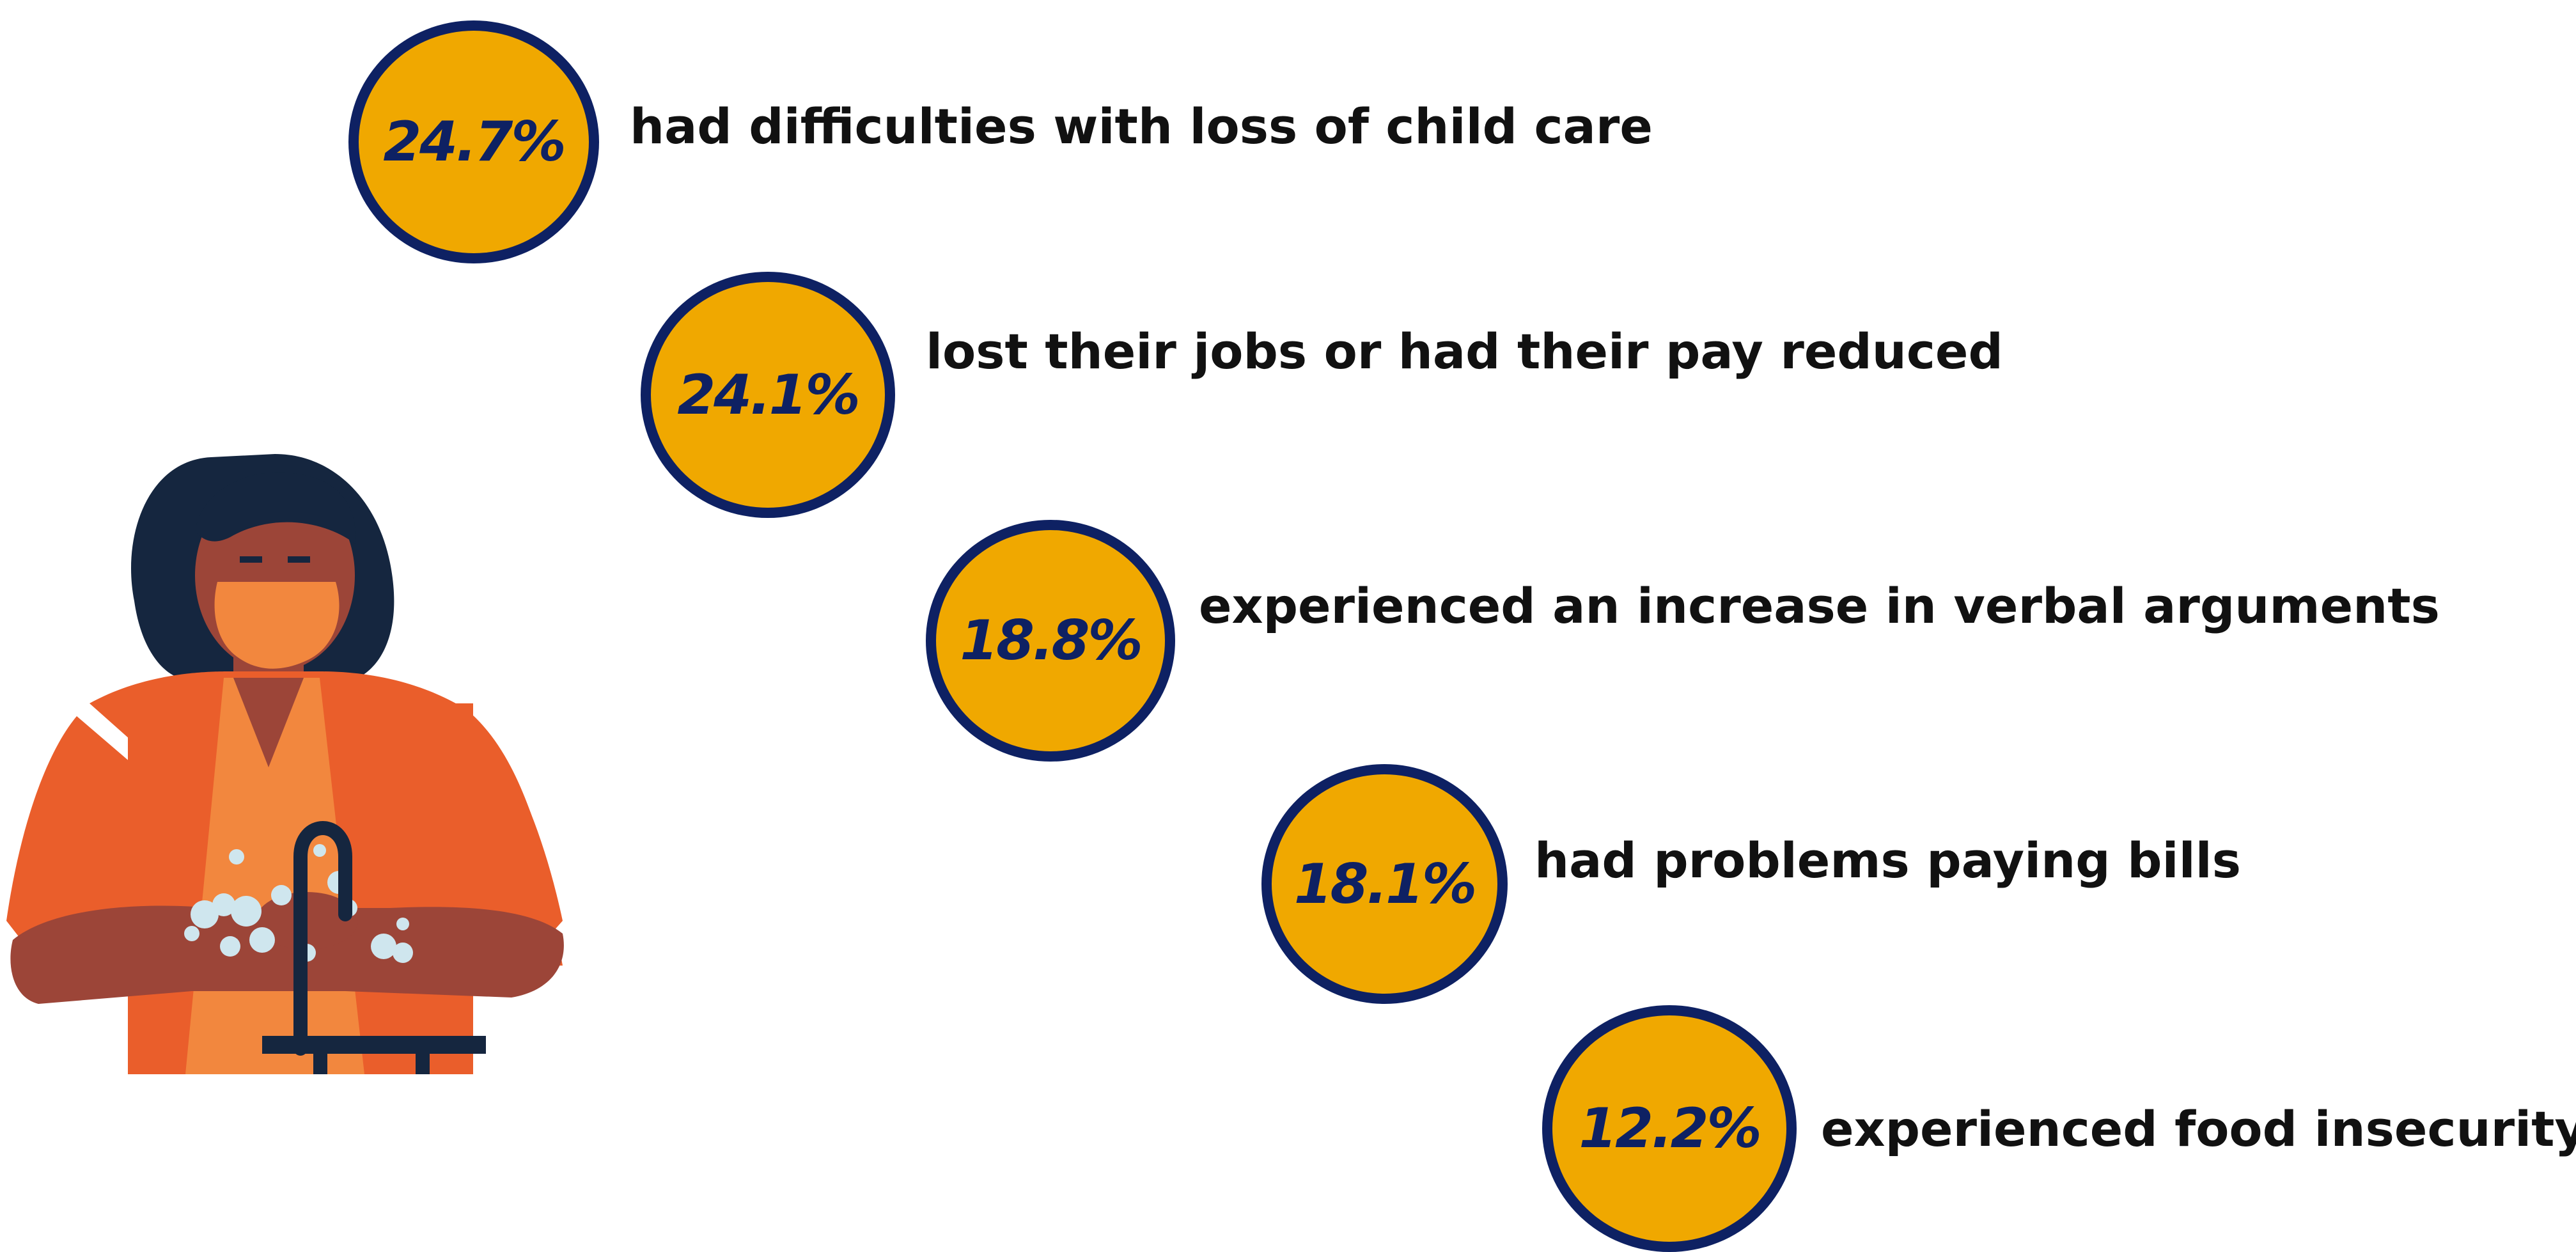  Describe the element at coordinates (1887, 860) in the screenshot. I see `stat-label: had problems paying bills` at that location.